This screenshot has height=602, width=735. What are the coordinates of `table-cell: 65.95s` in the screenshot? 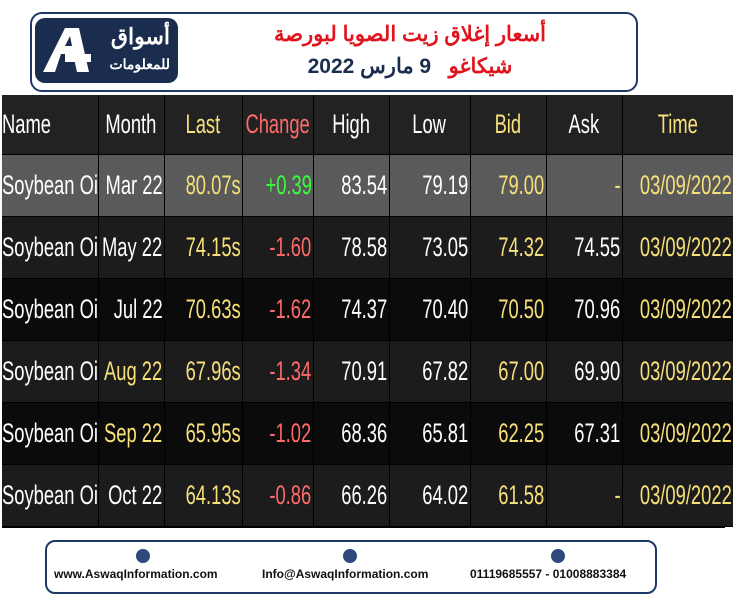 It's located at (213, 433).